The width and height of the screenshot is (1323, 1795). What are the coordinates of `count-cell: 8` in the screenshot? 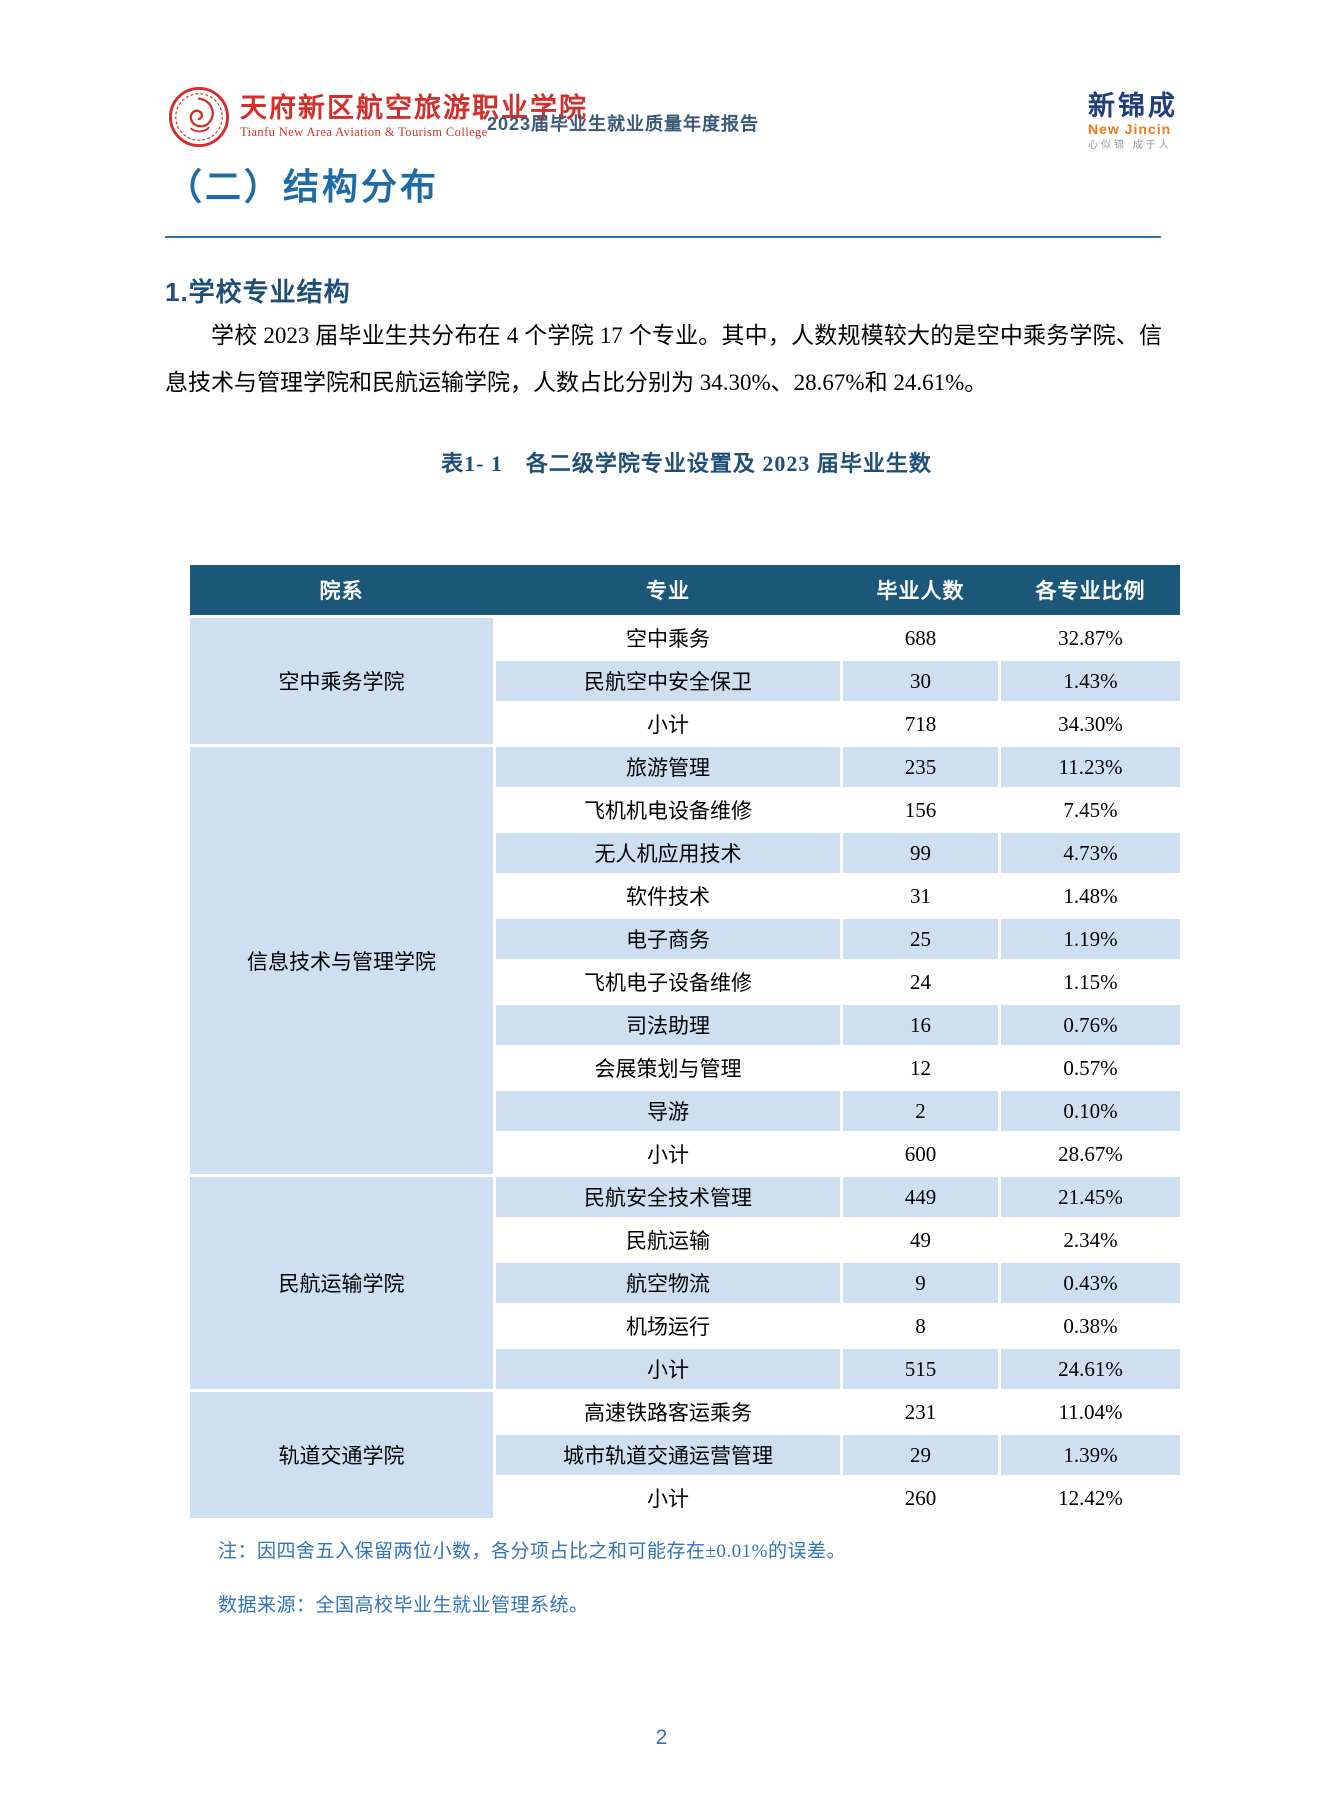 It's located at (920, 1326).